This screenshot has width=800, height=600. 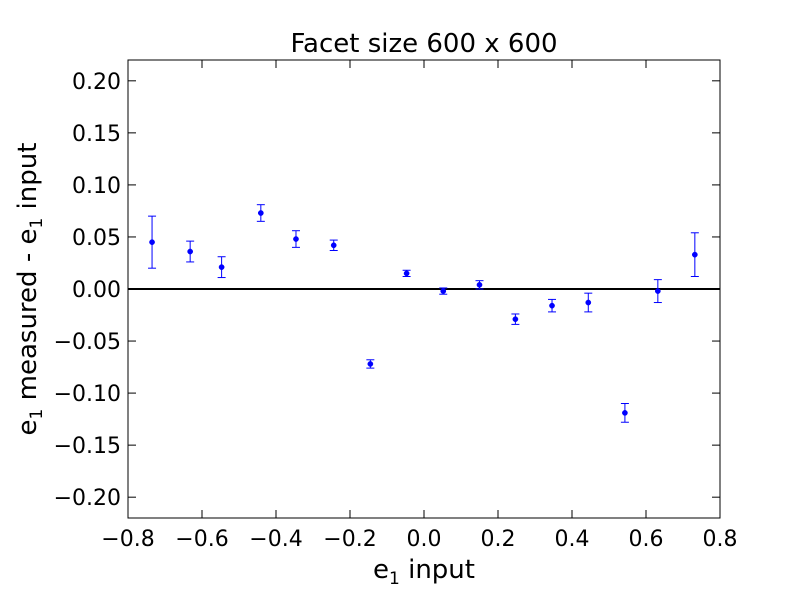 I want to click on x-tick-label: −0.4, so click(x=275, y=539).